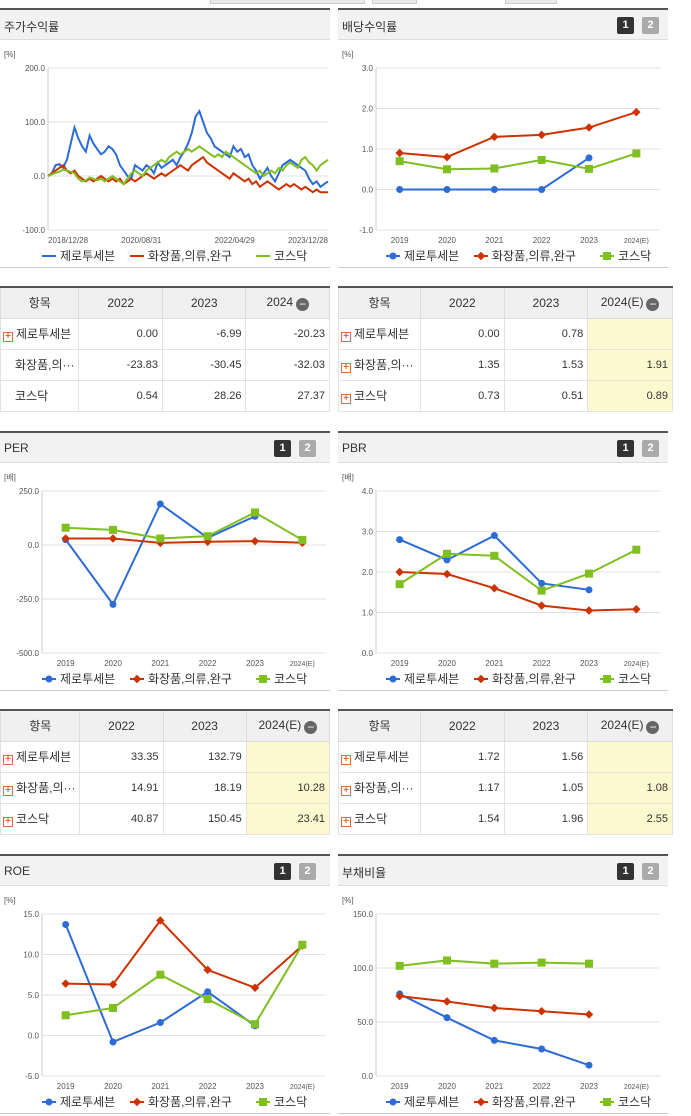 Image resolution: width=691 pixels, height=1116 pixels. I want to click on x-tick-label: 2023/12/28, so click(308, 240).